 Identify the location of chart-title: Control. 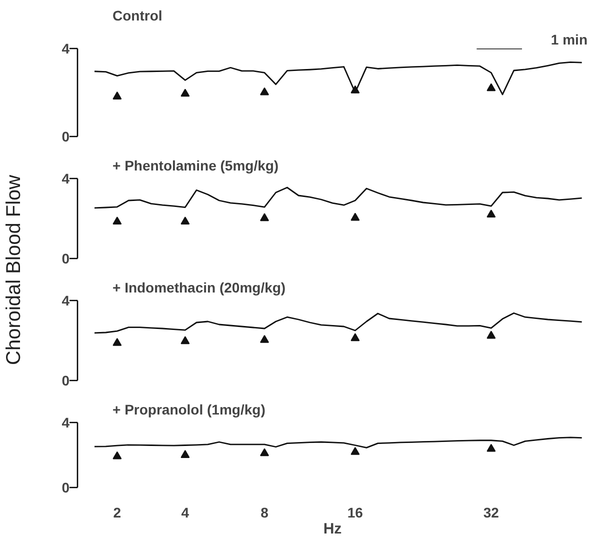
(137, 16).